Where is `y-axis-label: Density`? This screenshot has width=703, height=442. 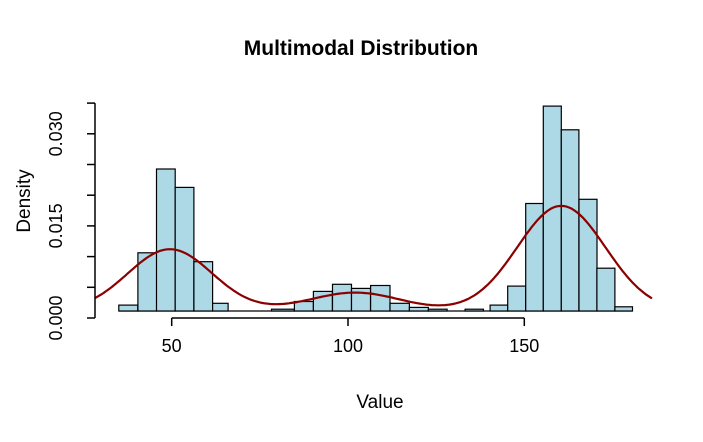
y-axis-label: Density is located at coordinates (24, 201).